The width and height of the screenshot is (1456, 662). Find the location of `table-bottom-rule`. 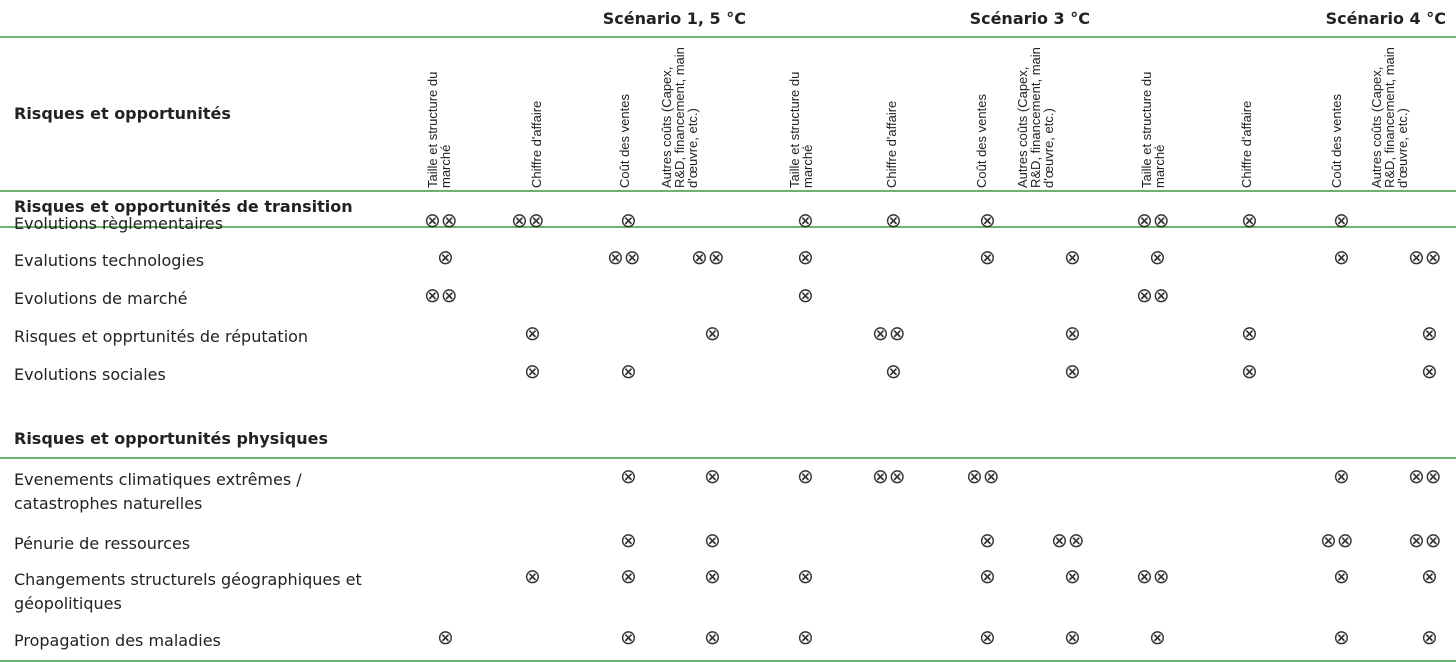

table-bottom-rule is located at coordinates (728, 661).